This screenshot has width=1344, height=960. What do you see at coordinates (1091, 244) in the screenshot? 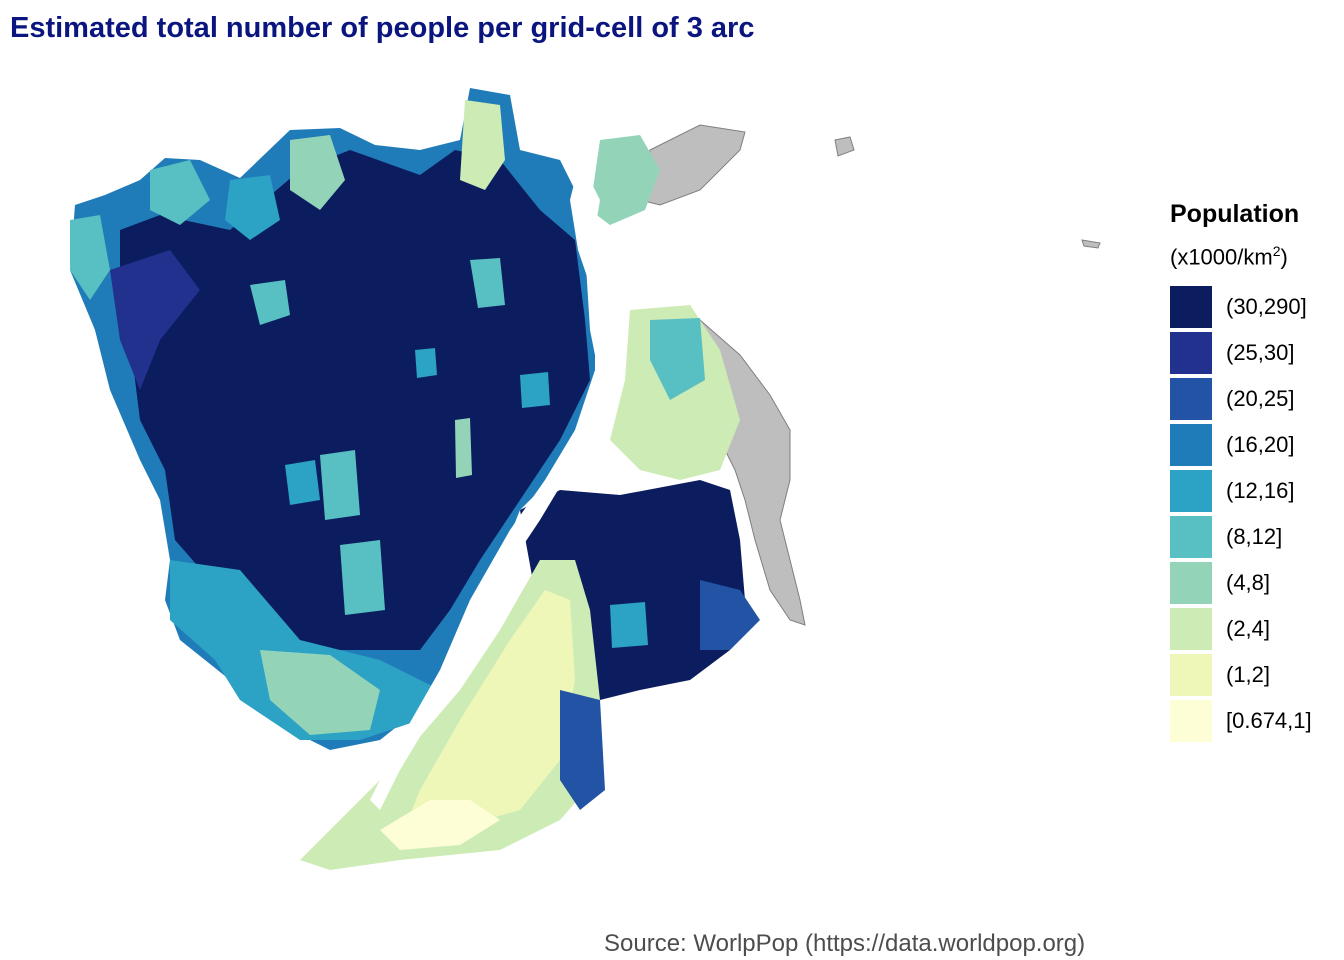
I see `land-tiny-islet` at bounding box center [1091, 244].